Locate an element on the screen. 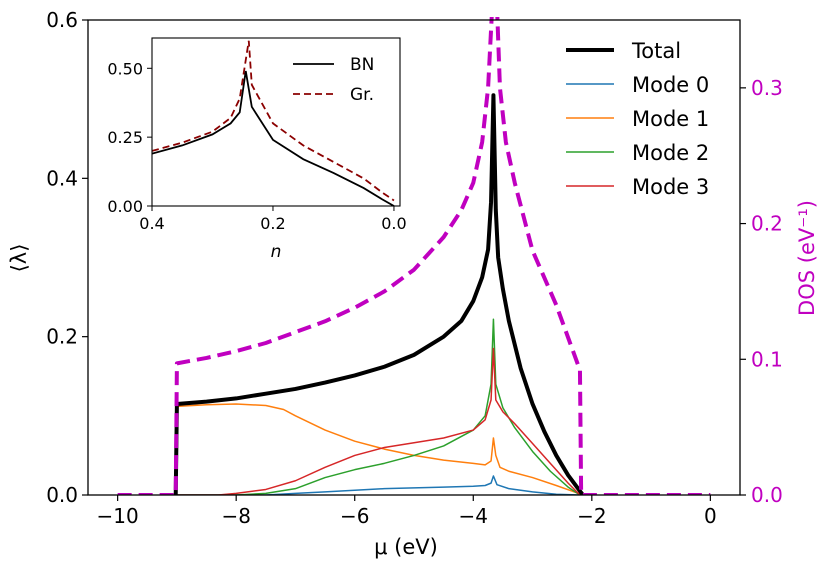 This screenshot has width=830, height=570. inset-legend: BN Gr. is located at coordinates (333, 80).